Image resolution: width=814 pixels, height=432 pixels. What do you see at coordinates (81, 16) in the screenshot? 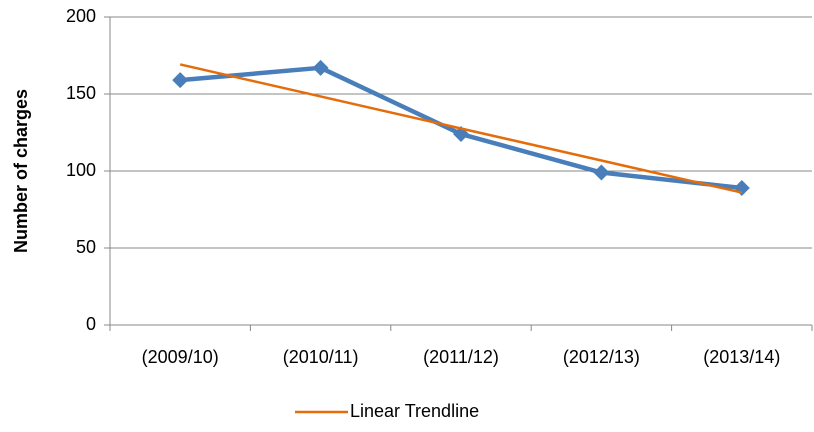
I see `y-tick-label: 200` at bounding box center [81, 16].